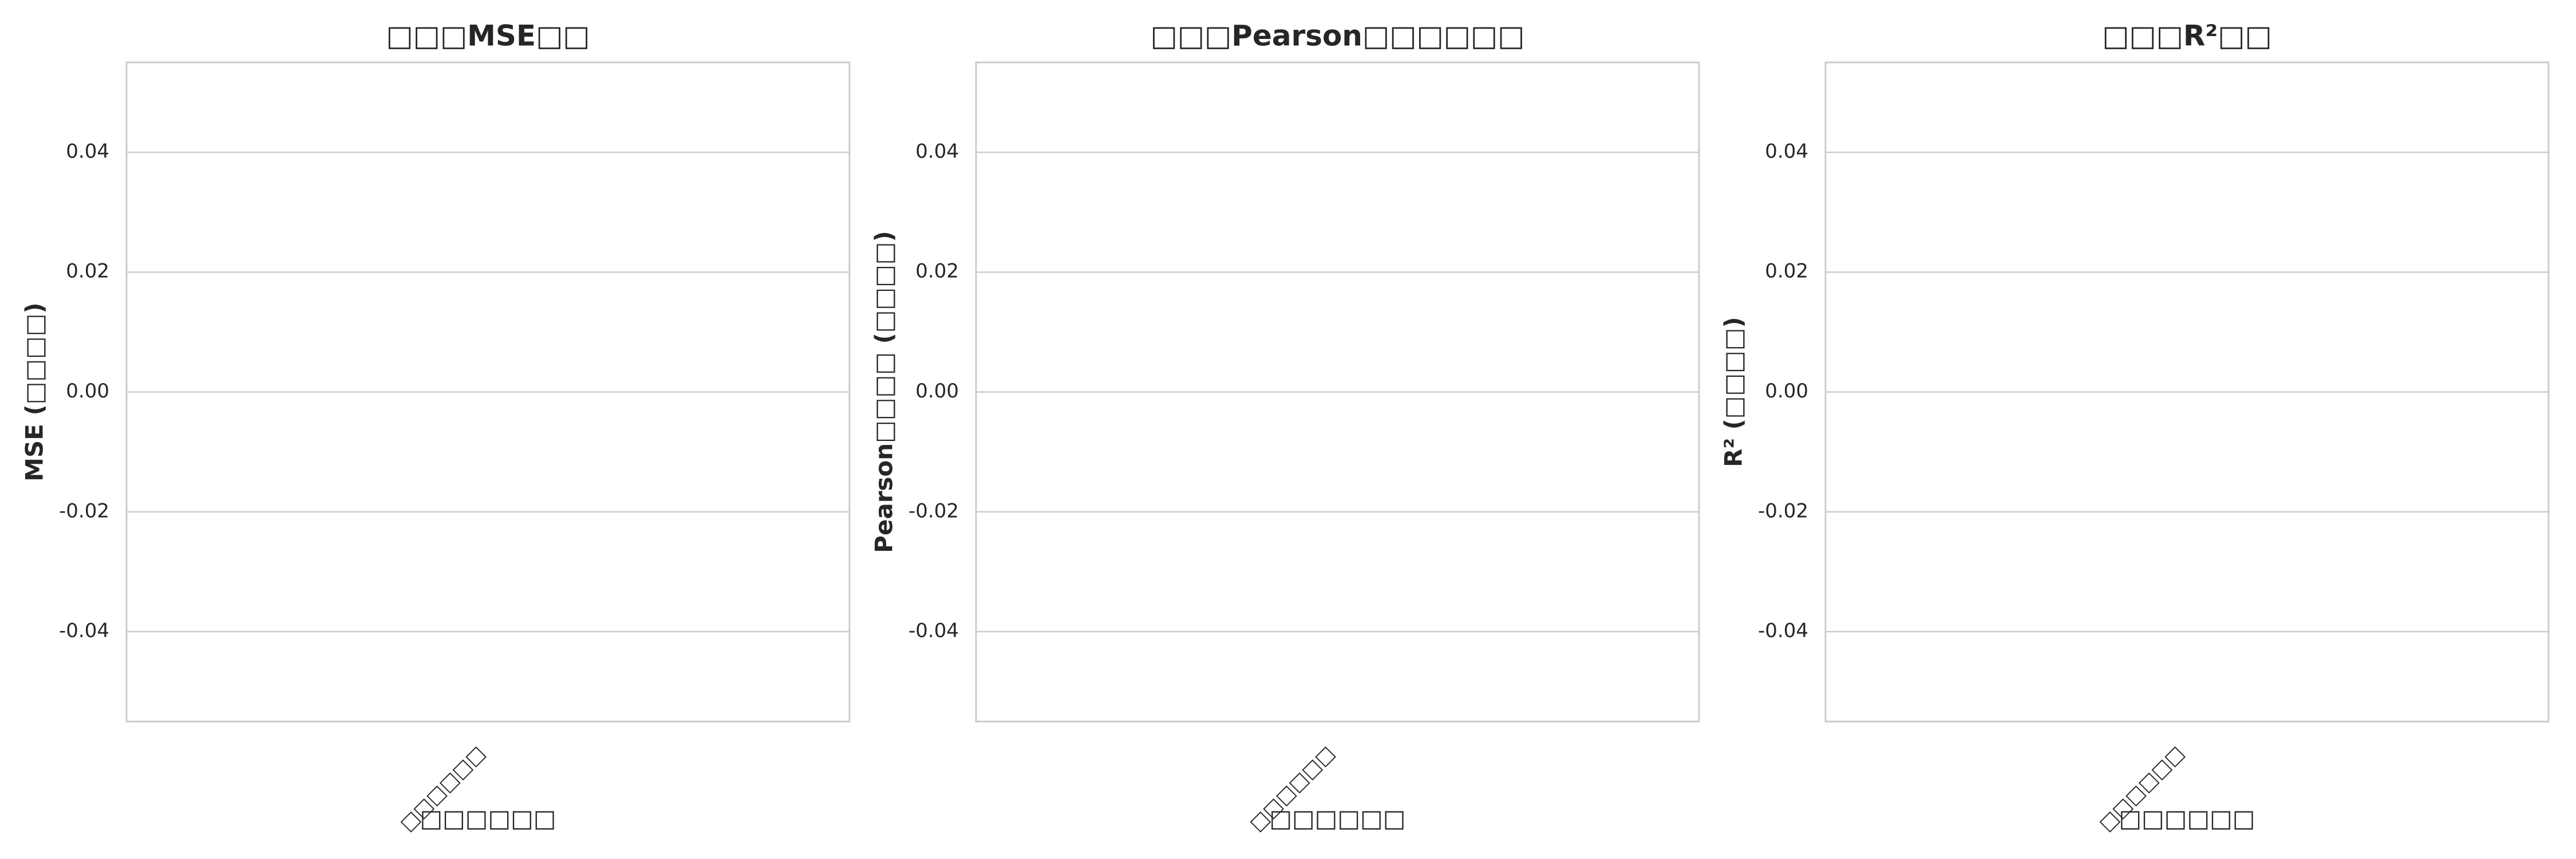 This screenshot has width=2576, height=859. Describe the element at coordinates (1338, 36) in the screenshot. I see `chart-title: □□□Pearson□□□□□□` at that location.